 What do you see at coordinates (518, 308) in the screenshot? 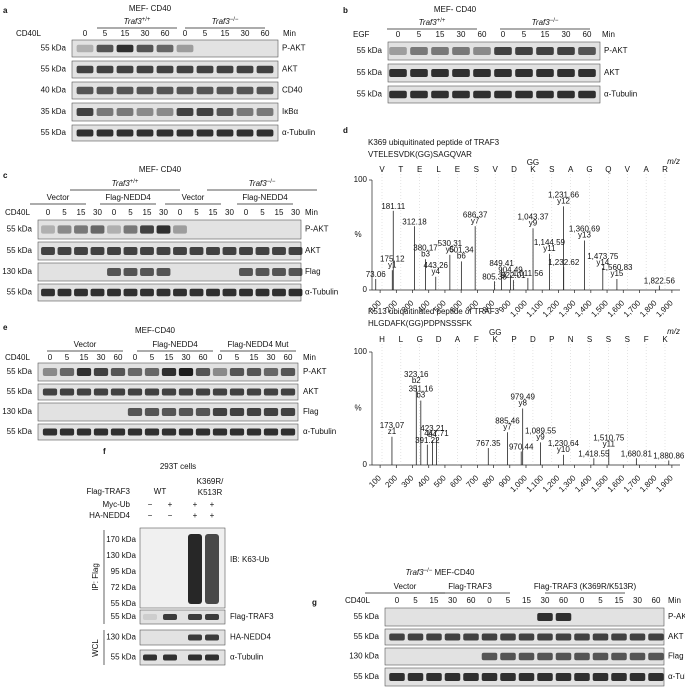
I see `x-tick-label: 1,000` at bounding box center [518, 308].